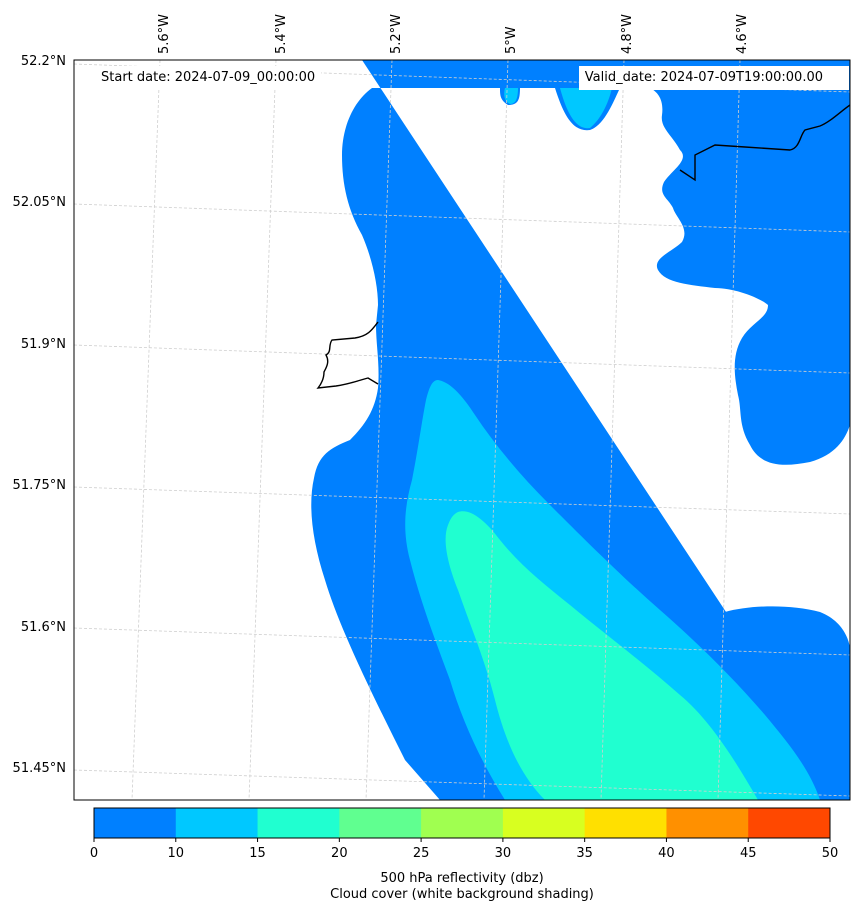 This screenshot has height=914, width=859. What do you see at coordinates (281, 34) in the screenshot?
I see `lon-label: 5.4°W` at bounding box center [281, 34].